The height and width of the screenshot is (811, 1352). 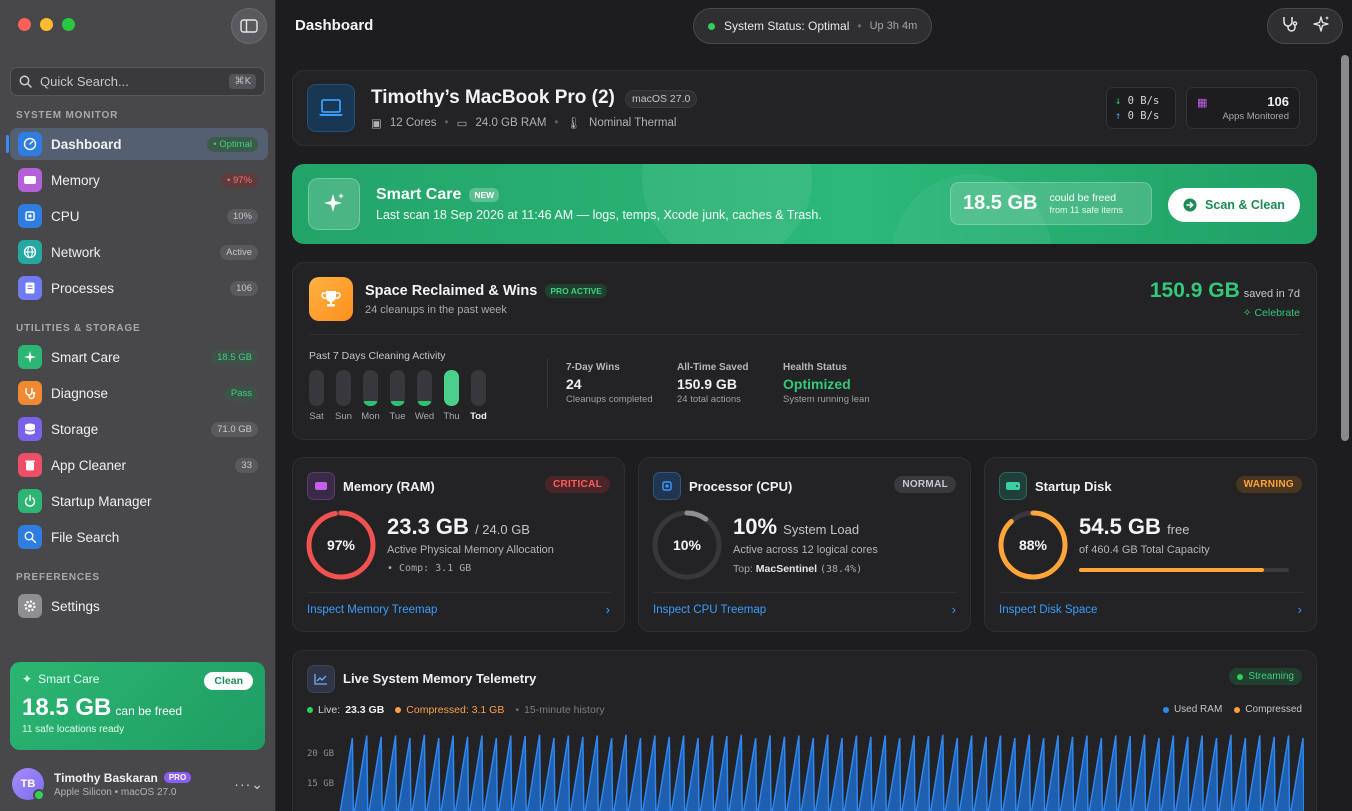 What do you see at coordinates (821, 772) in the screenshot?
I see `memory-telemetry-chart` at bounding box center [821, 772].